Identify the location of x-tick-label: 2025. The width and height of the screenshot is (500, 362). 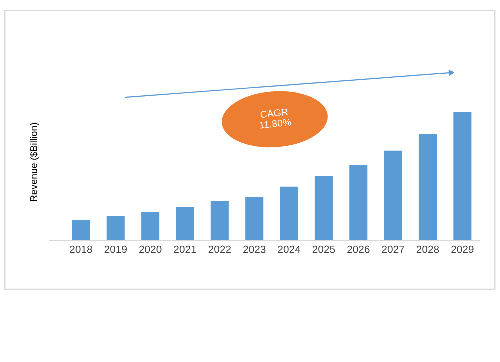
(324, 250).